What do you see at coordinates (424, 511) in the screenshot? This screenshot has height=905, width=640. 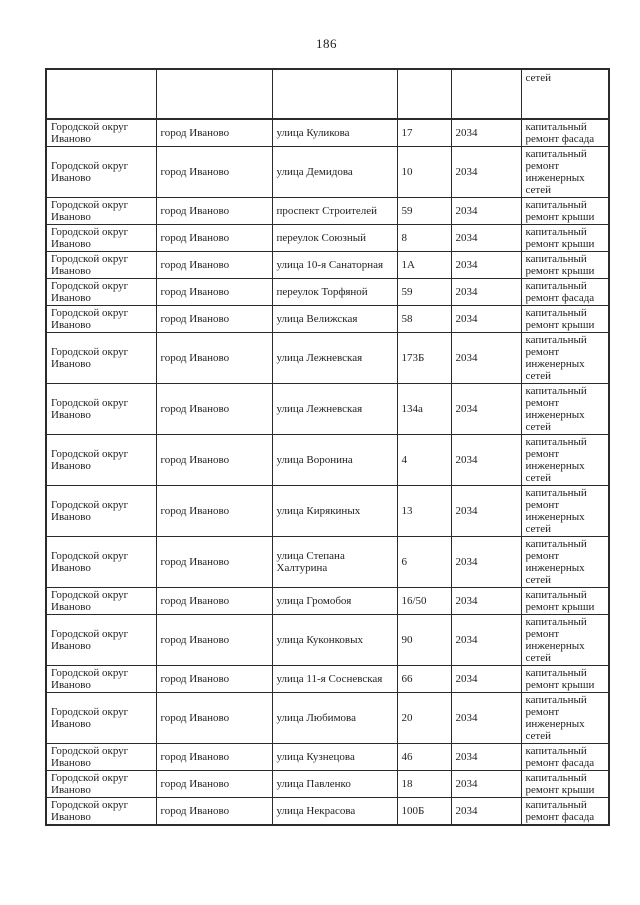 I see `cell-house-number: 13` at bounding box center [424, 511].